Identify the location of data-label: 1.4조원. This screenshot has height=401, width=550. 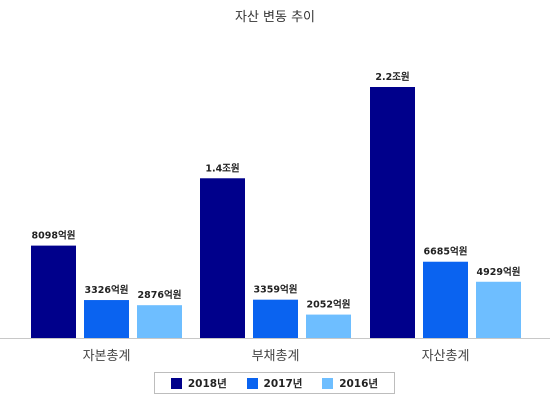
(222, 168).